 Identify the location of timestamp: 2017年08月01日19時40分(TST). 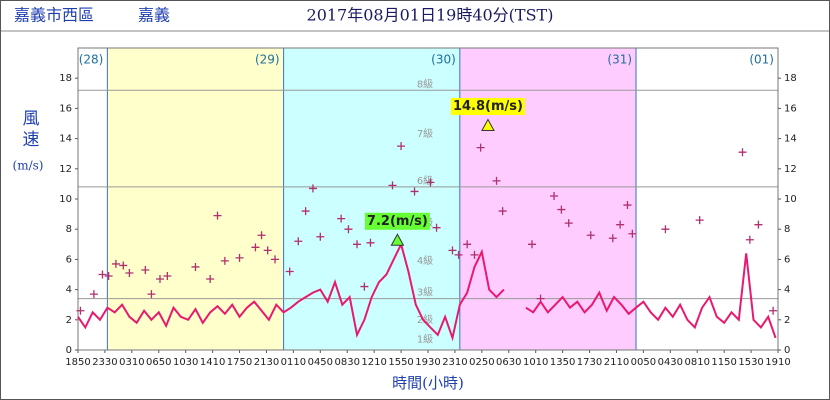
(430, 15).